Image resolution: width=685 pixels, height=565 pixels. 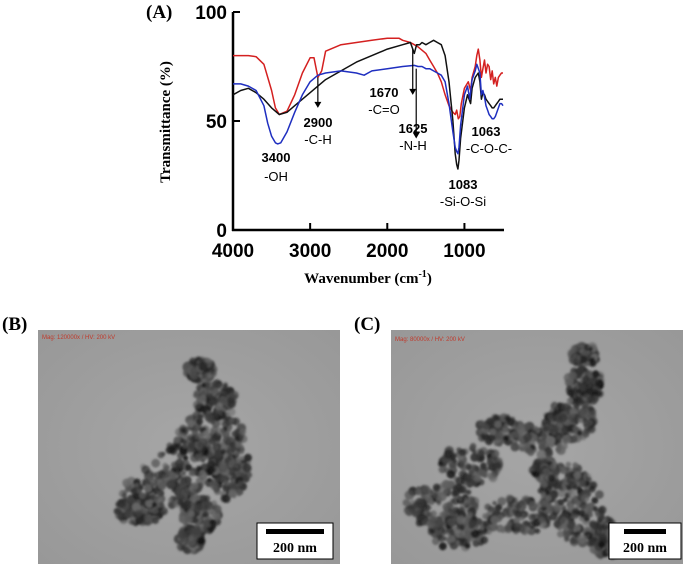 What do you see at coordinates (367, 324) in the screenshot?
I see `panel-c-label: (C)` at bounding box center [367, 324].